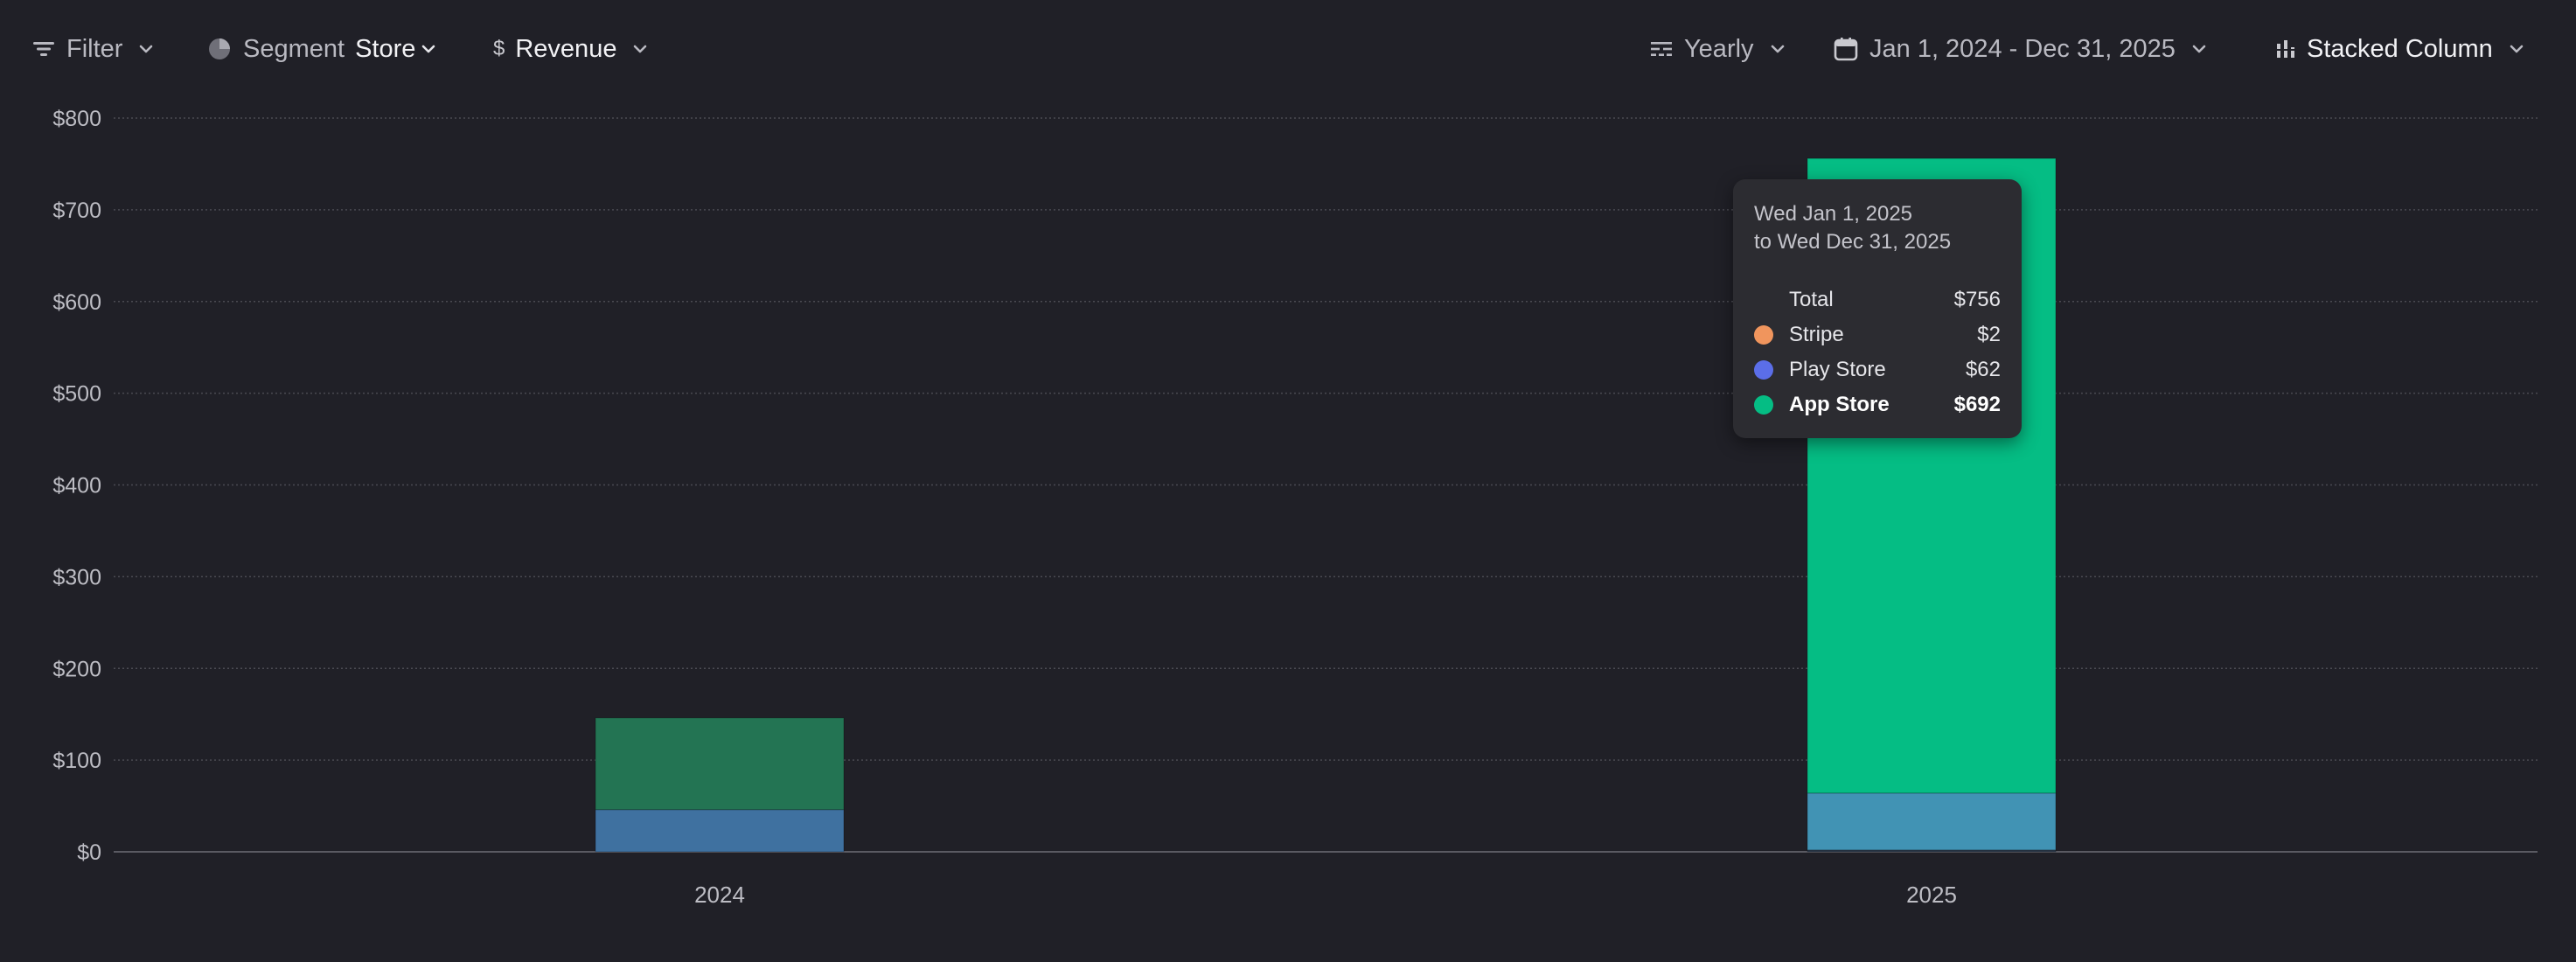 This screenshot has height=962, width=2576. I want to click on calendar-icon, so click(1846, 49).